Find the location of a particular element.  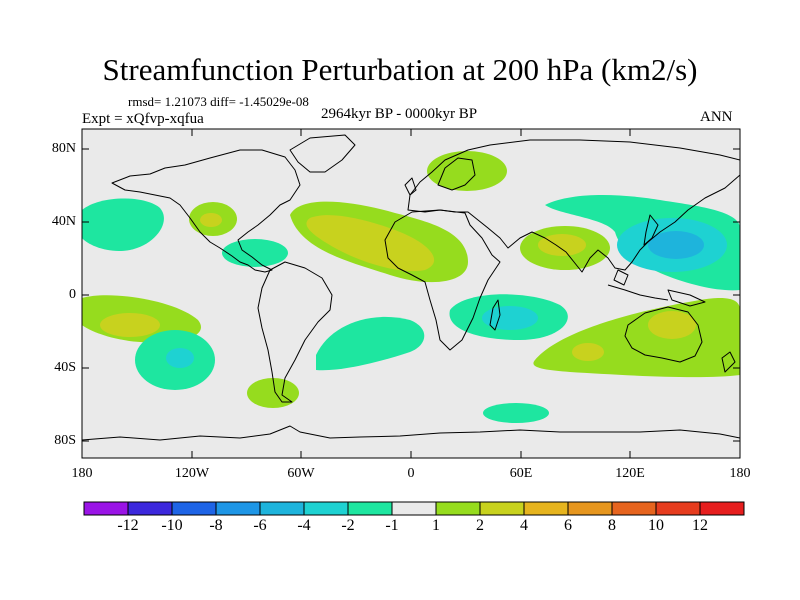

x-tick-label: 0 is located at coordinates (411, 473).